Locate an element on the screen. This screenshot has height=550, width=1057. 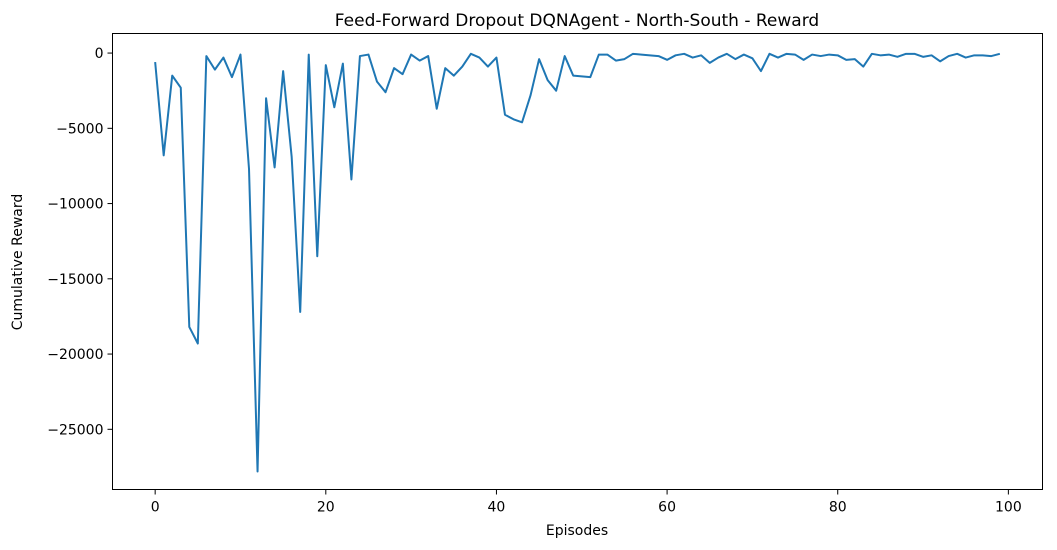
x-tick-label: 40 is located at coordinates (497, 508).